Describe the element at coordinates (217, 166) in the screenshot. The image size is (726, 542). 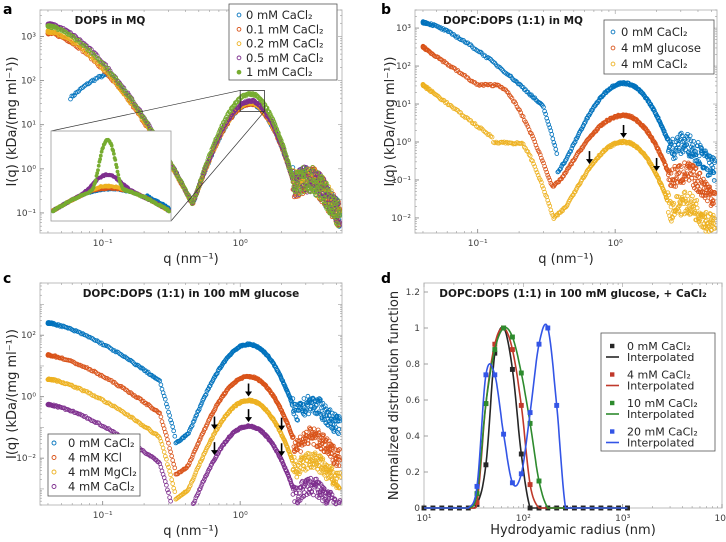
I see `zoom-connector` at that location.